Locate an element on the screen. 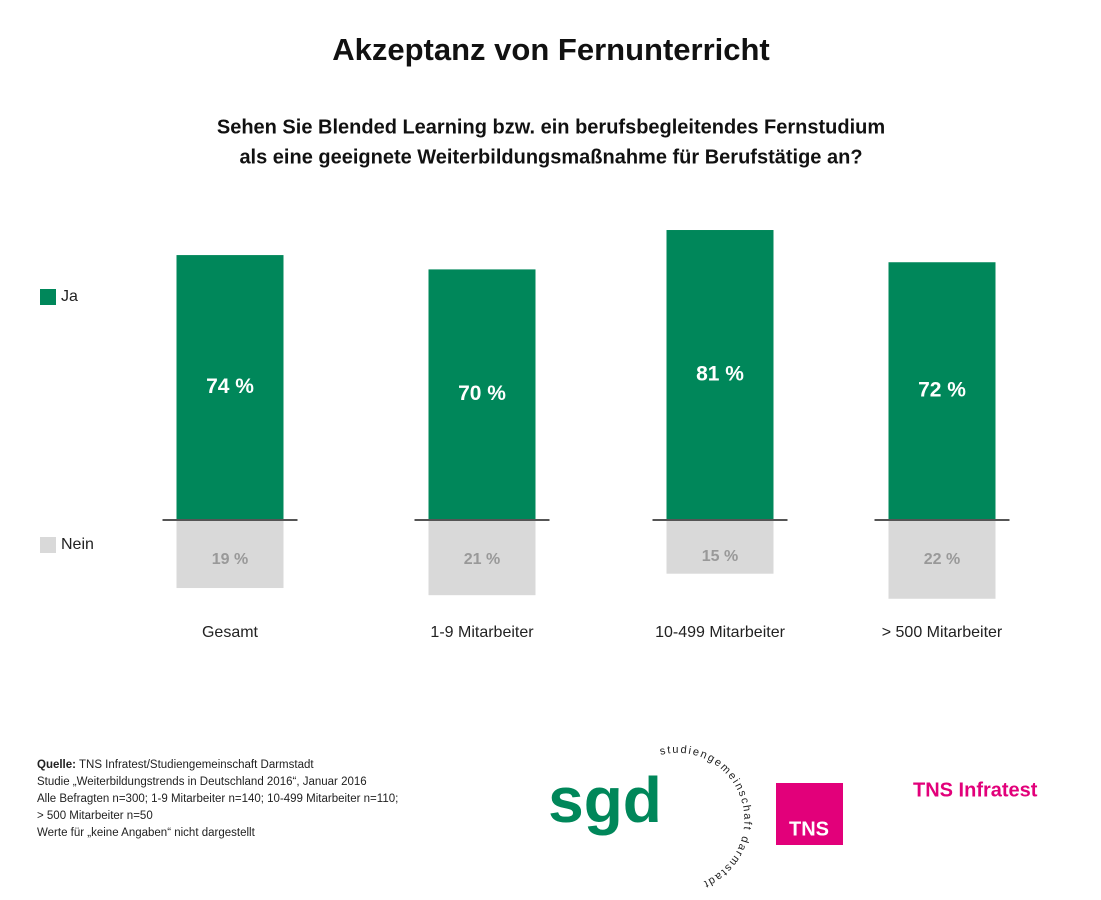 This screenshot has width=1101, height=900. value-label: 22 % is located at coordinates (942, 559).